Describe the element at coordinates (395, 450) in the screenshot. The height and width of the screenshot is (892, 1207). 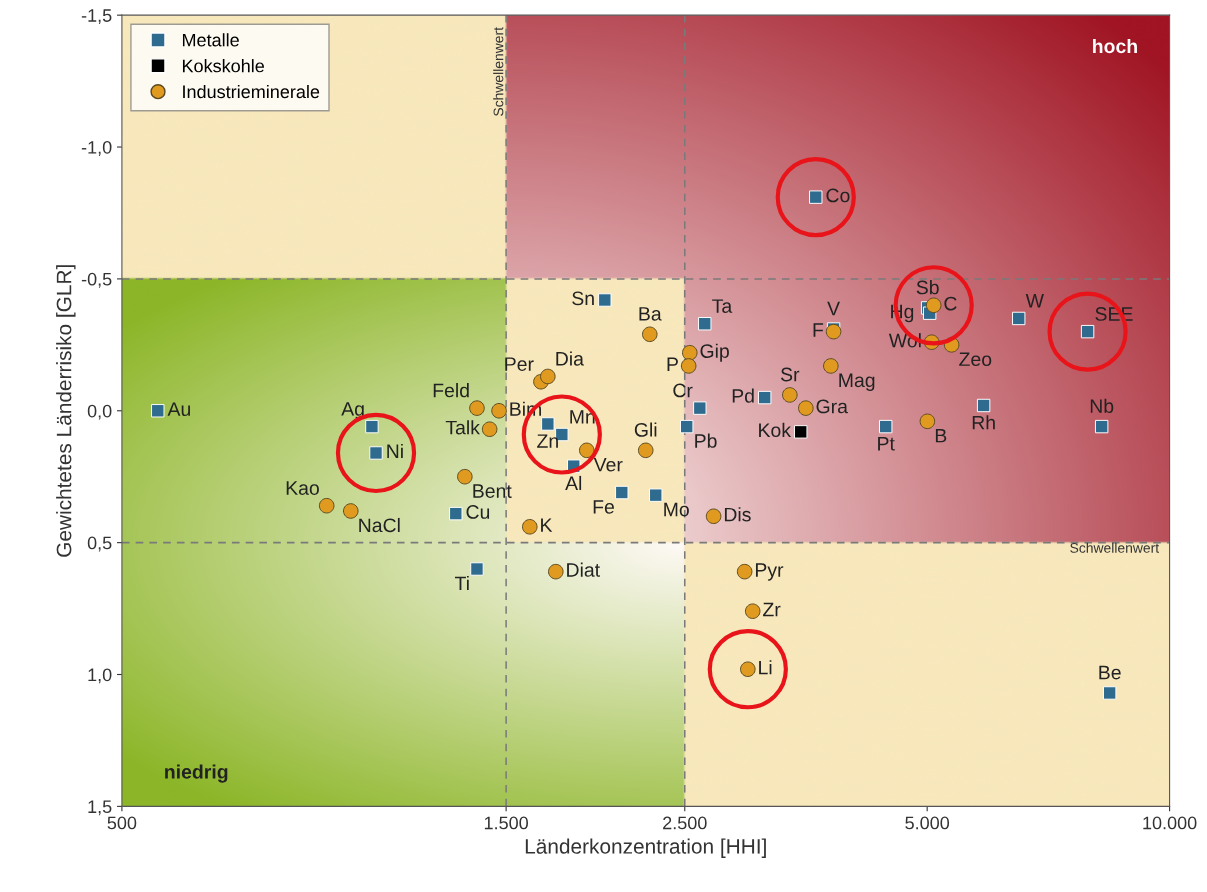
I see `data-label: Ni` at that location.